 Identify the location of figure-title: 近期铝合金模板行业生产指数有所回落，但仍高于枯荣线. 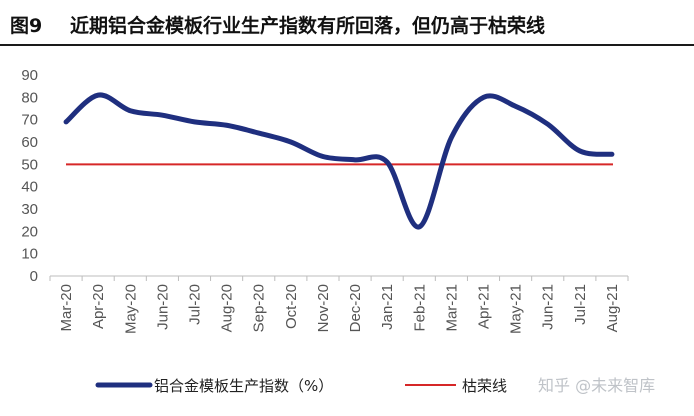
(308, 26).